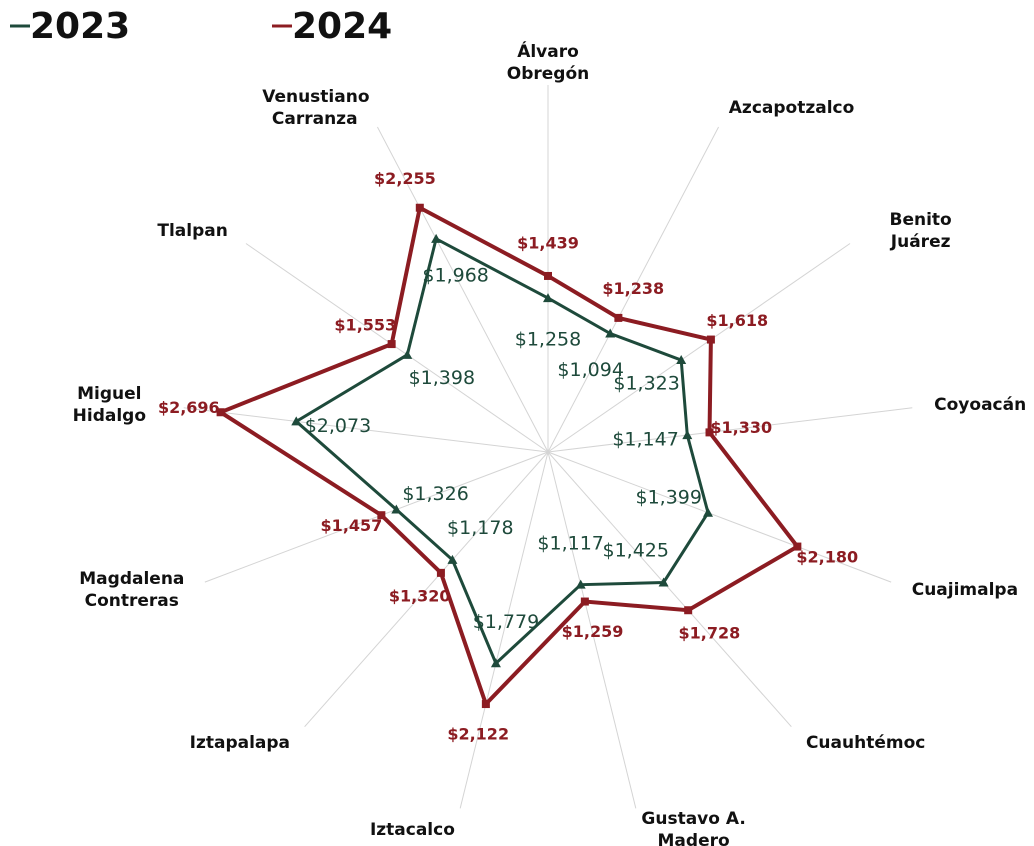  I want to click on value-label: $1,147, so click(645, 440).